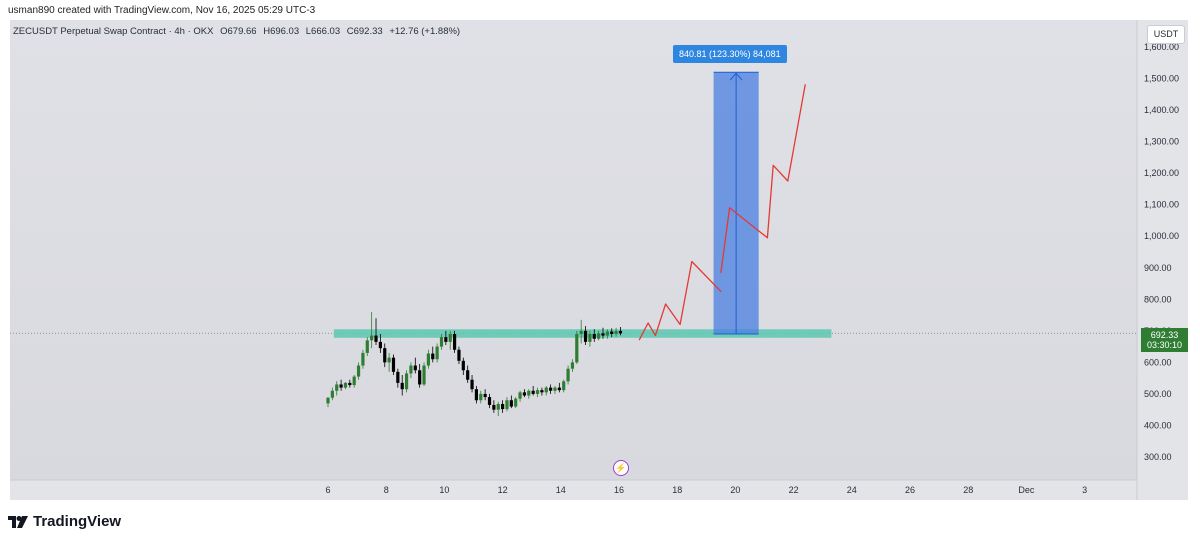  What do you see at coordinates (1166, 34) in the screenshot?
I see `currency-button: USDT` at bounding box center [1166, 34].